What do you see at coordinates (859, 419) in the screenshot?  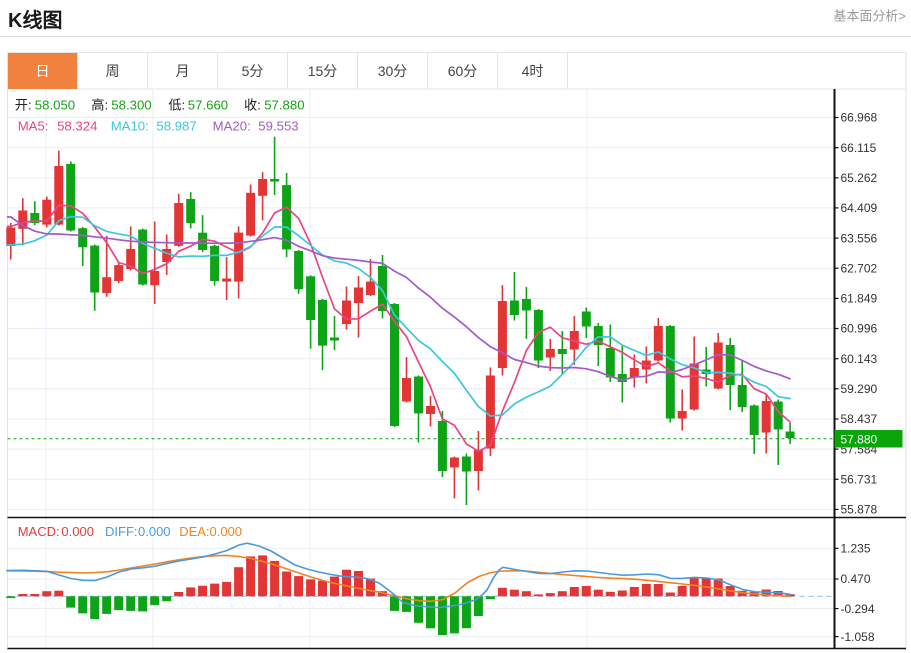 I see `svg-text: 58.437` at bounding box center [859, 419].